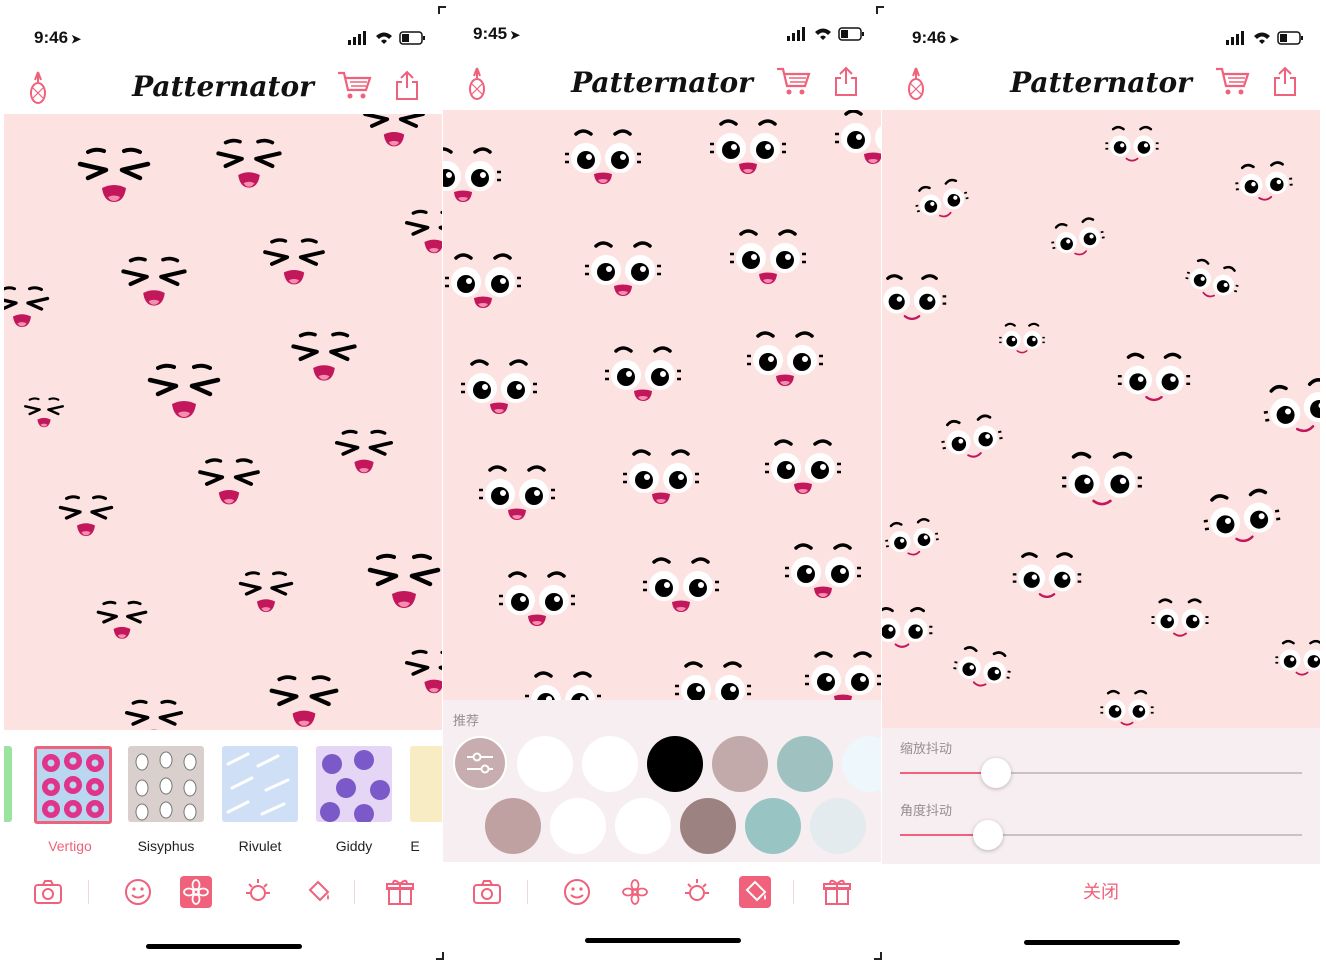 The height and width of the screenshot is (964, 1326). What do you see at coordinates (166, 846) in the screenshot?
I see `pattern-name-sisyphus: Sisyphus` at bounding box center [166, 846].